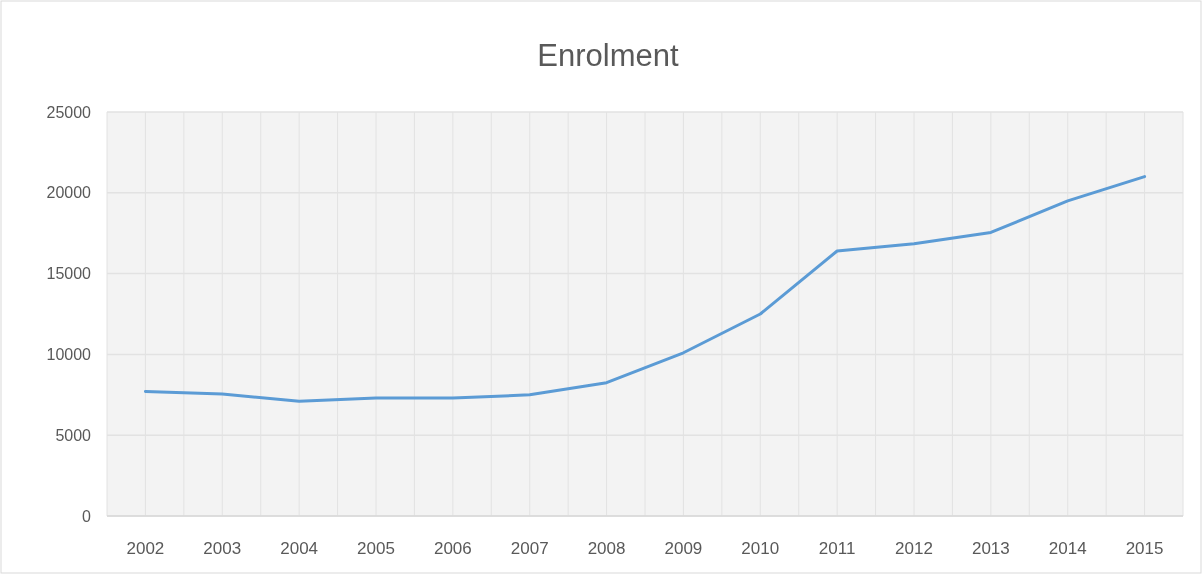 This screenshot has width=1202, height=574. Describe the element at coordinates (914, 548) in the screenshot. I see `x-tick-label: 2012` at that location.